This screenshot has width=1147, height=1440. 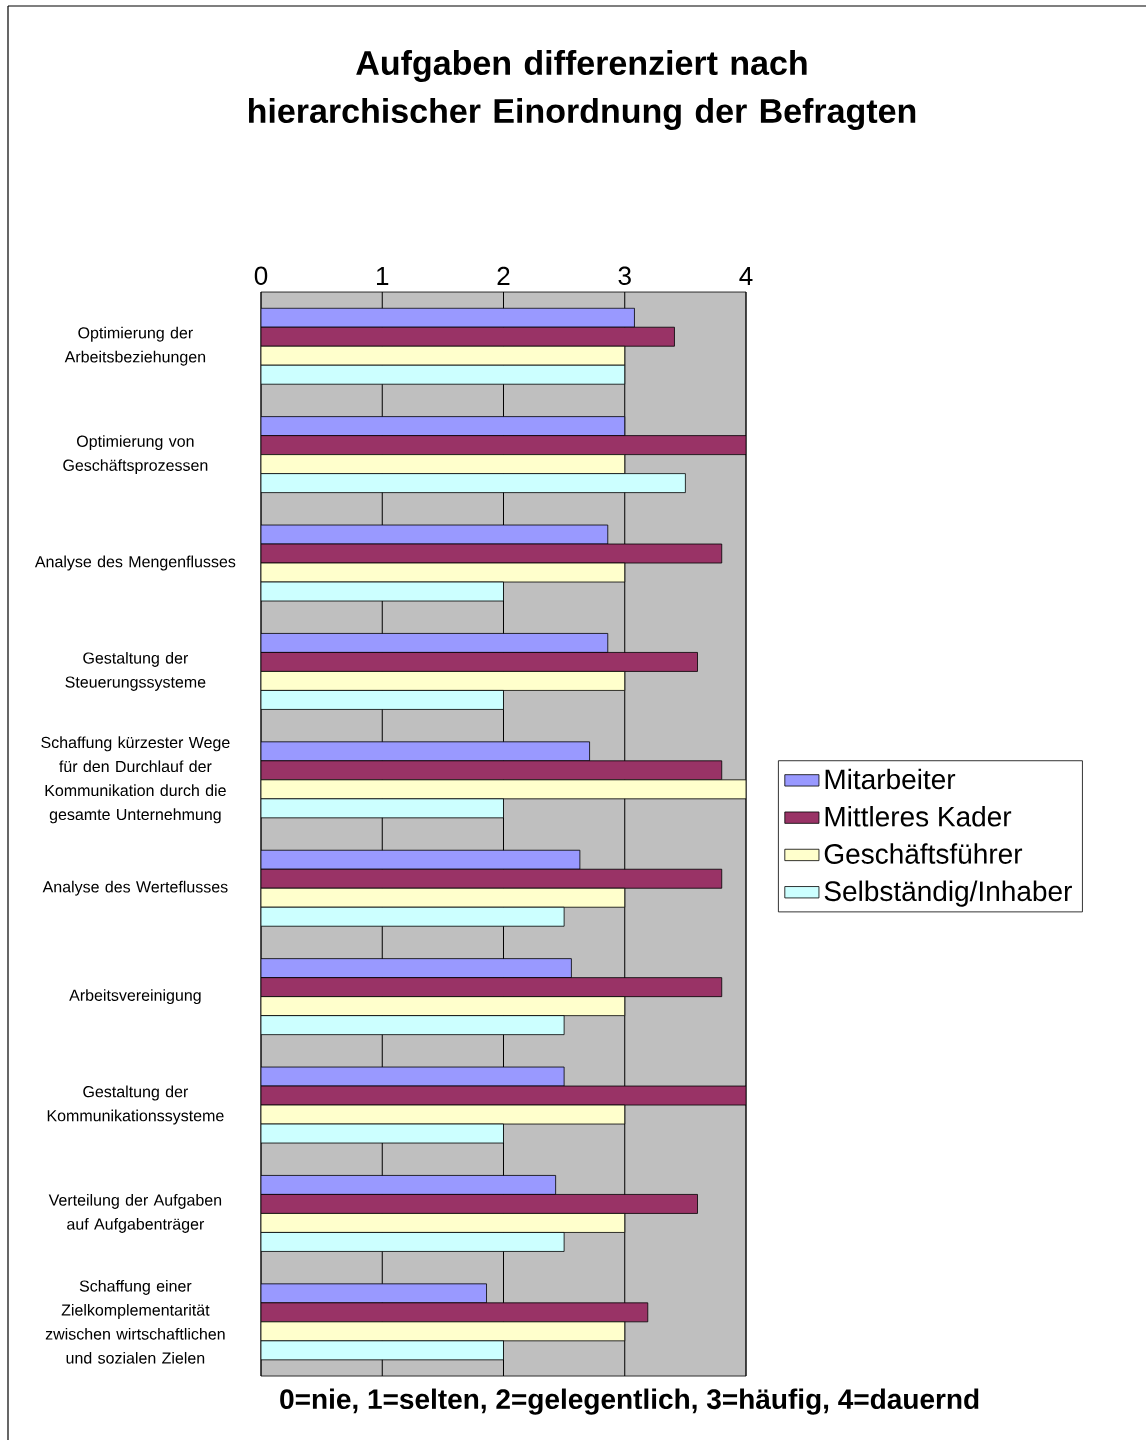 What do you see at coordinates (135, 1105) in the screenshot?
I see `y-tick-label: Gestaltung der Kommunikationssysteme` at bounding box center [135, 1105].